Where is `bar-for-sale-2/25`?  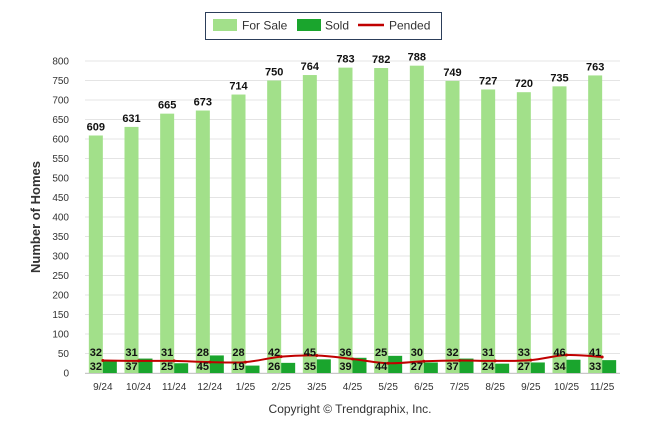 bar-for-sale-2/25 is located at coordinates (274, 226).